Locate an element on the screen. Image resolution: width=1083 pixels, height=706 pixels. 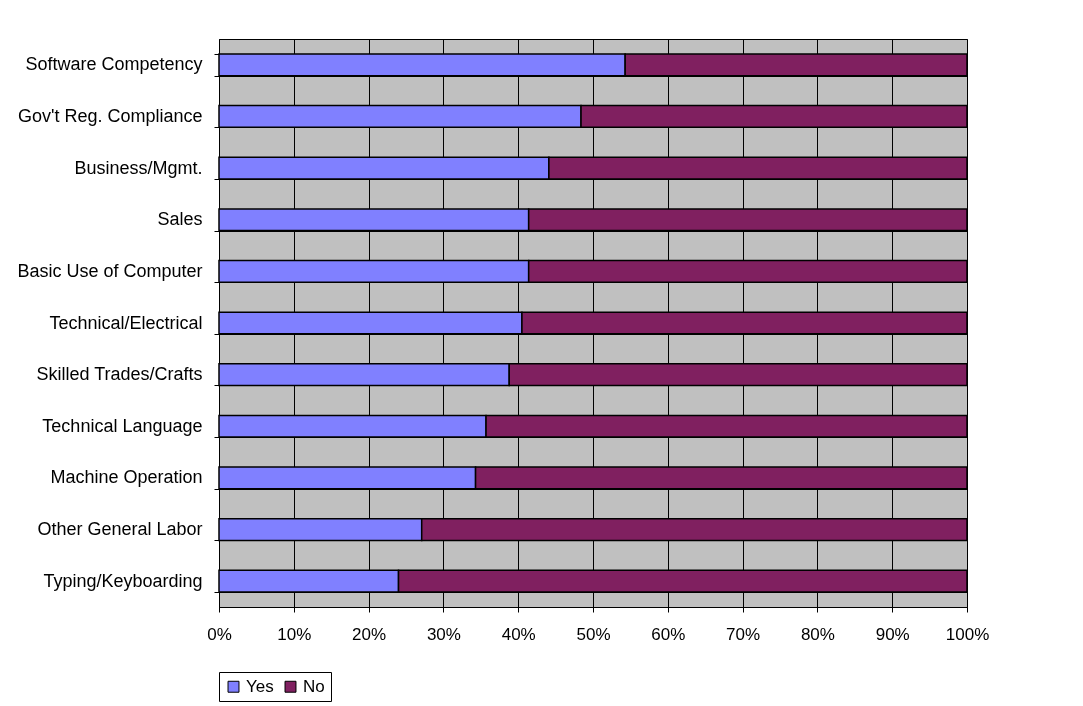
y-tick-label: Software Competency is located at coordinates (114, 64).